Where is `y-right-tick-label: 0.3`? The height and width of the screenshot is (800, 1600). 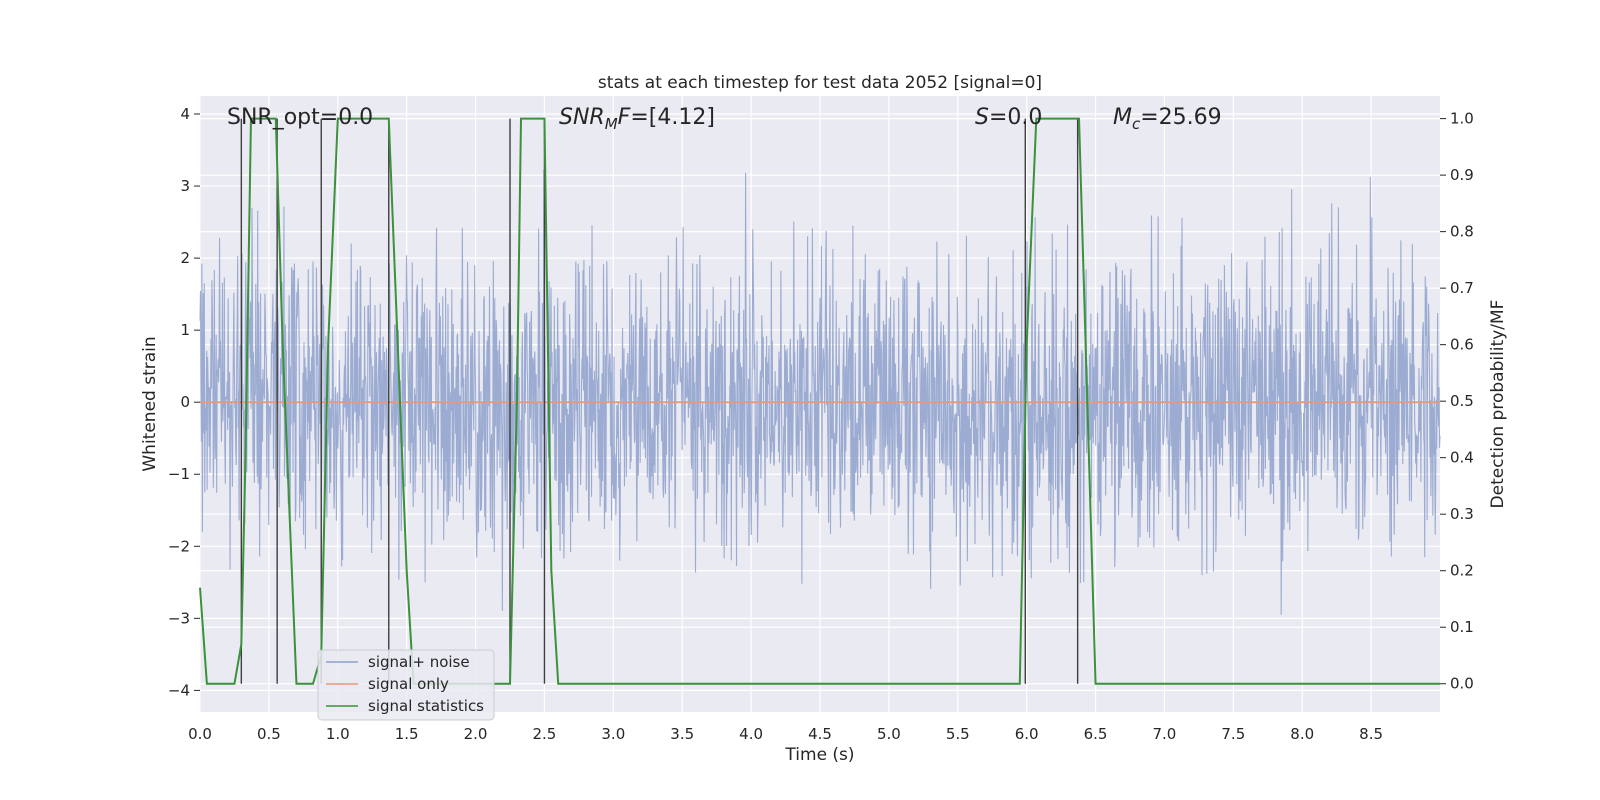 y-right-tick-label: 0.3 is located at coordinates (1462, 514).